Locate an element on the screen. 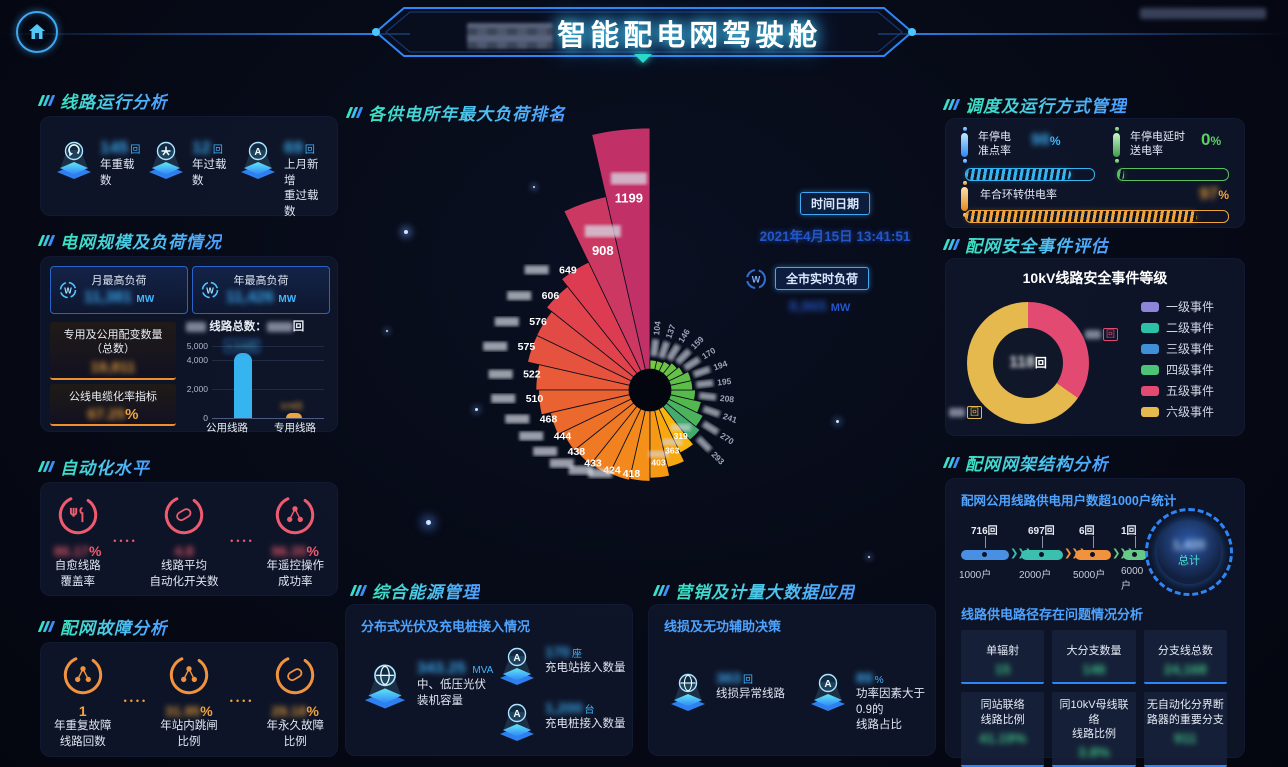  stat-charge-pile: 1,200 台 充电桩接入数量 is located at coordinates (560, 722).